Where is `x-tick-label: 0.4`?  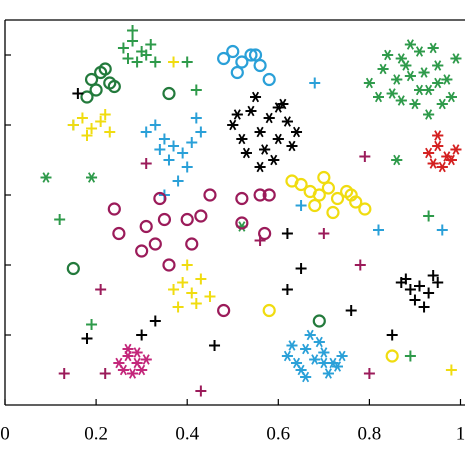 x-tick-label: 0.4 is located at coordinates (187, 433).